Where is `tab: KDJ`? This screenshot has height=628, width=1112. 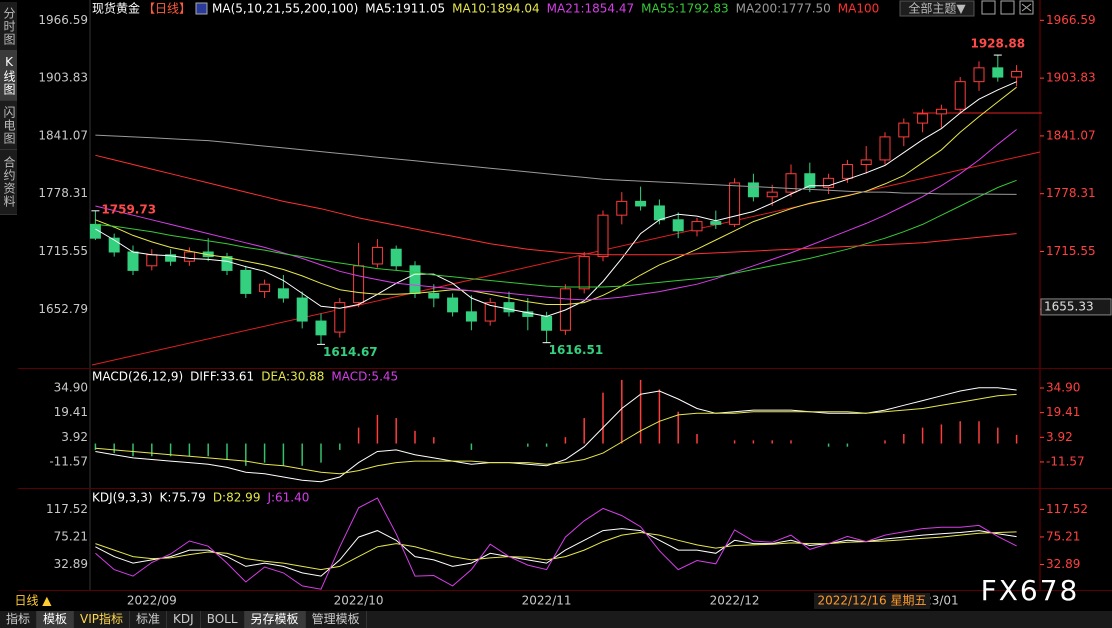
tab: KDJ is located at coordinates (184, 619).